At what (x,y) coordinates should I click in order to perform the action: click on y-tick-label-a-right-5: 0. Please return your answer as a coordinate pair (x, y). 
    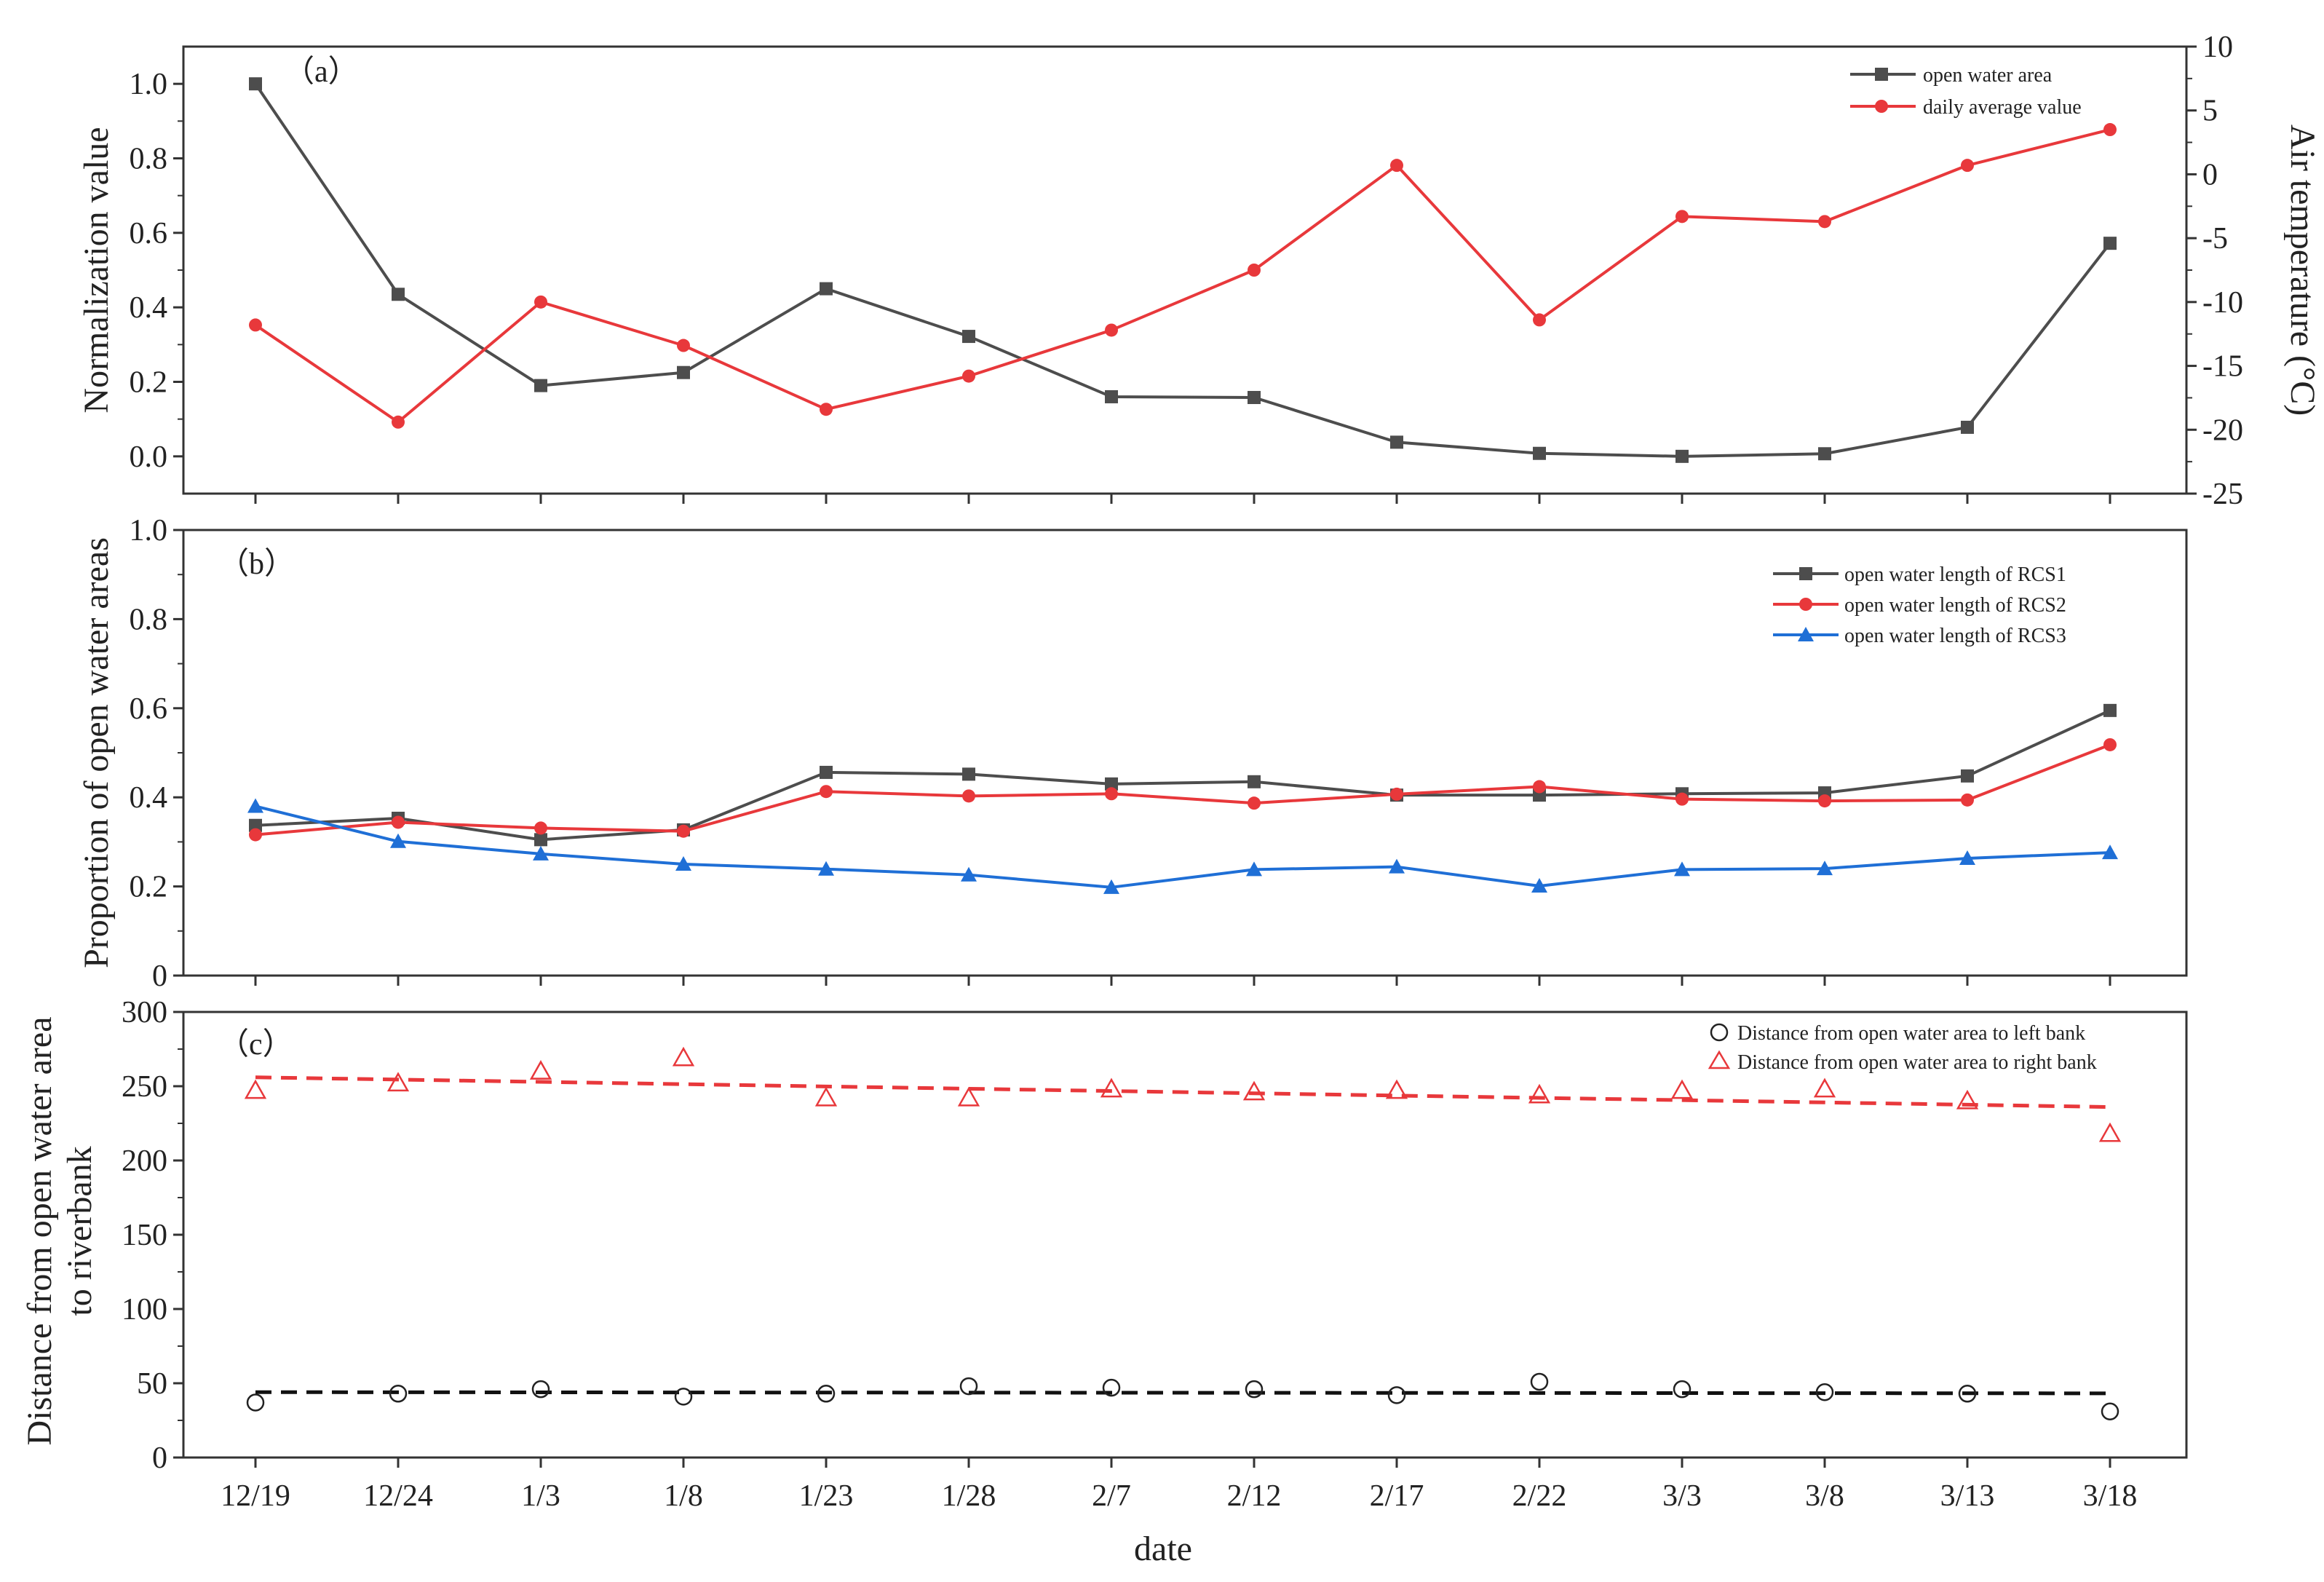
    Looking at the image, I should click on (2210, 174).